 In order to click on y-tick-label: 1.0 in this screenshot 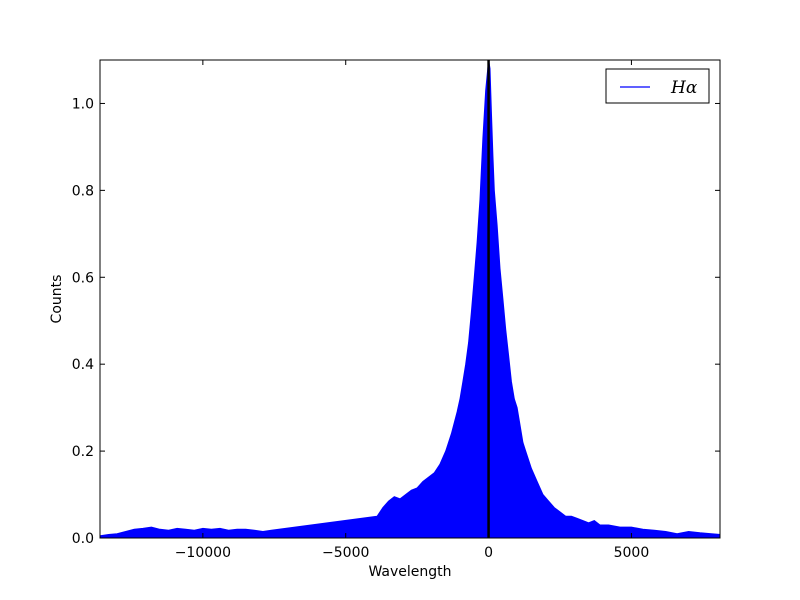, I will do `click(83, 104)`.